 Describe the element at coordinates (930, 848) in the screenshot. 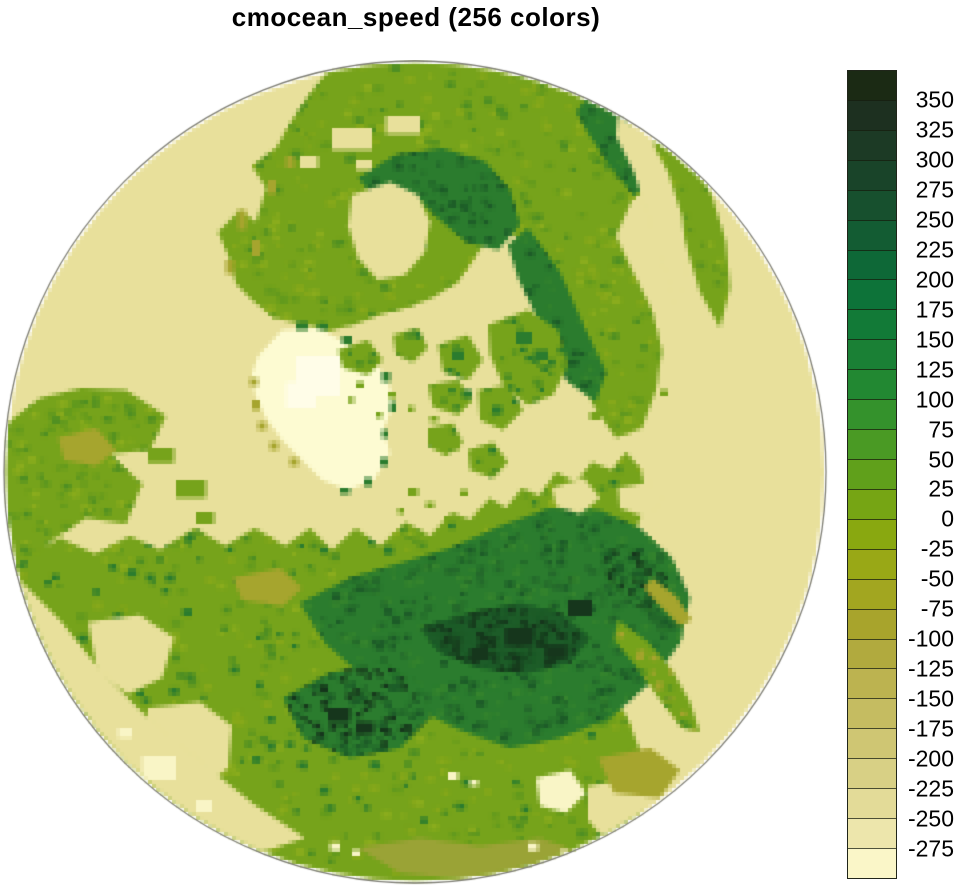

I see `colorbar-tick-label: -275` at that location.